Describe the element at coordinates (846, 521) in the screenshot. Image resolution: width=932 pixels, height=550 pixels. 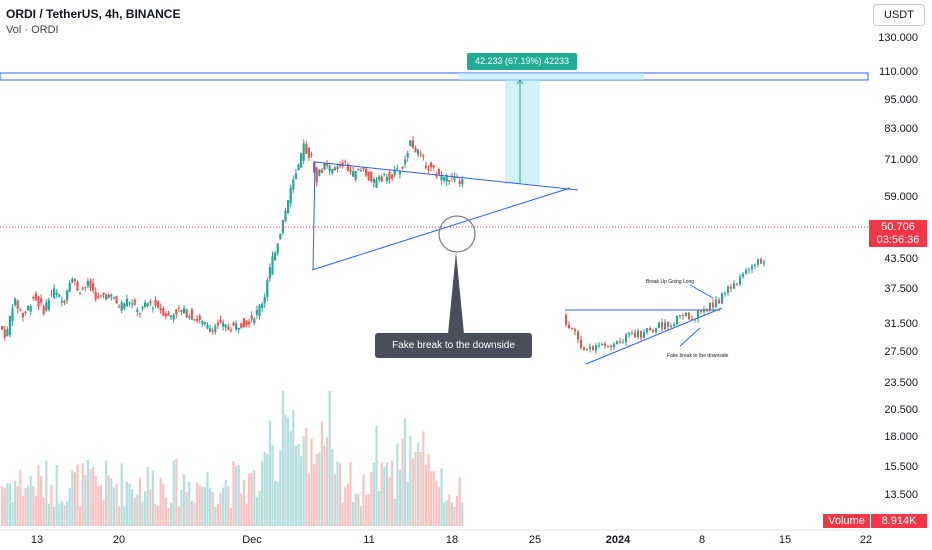
I see `volume-tag-label: Volume` at that location.